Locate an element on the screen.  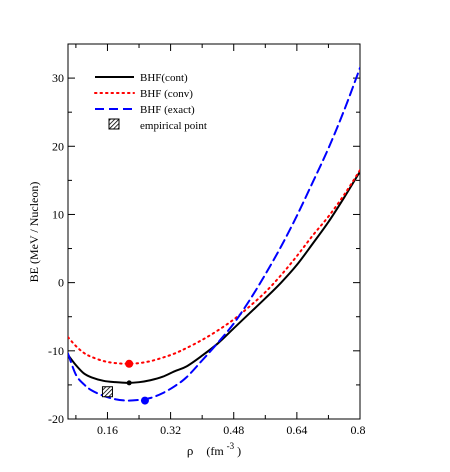
y-tick-label: 30 is located at coordinates (58, 78).